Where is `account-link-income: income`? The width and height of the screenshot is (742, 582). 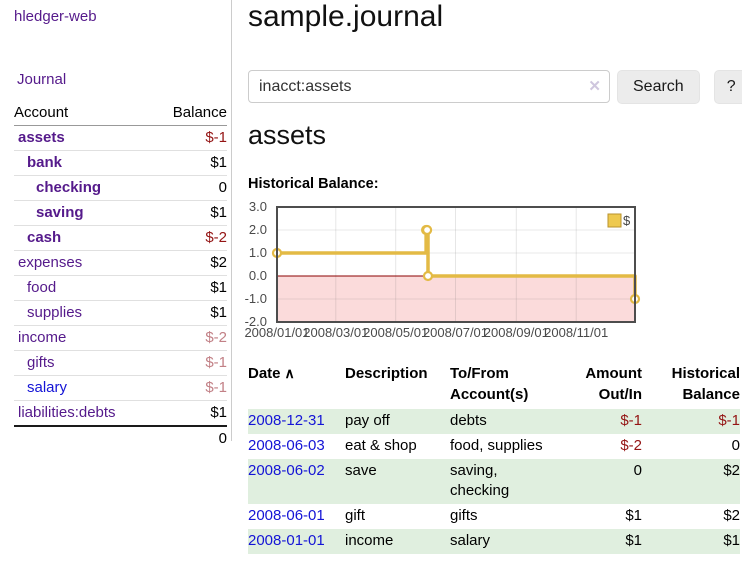
account-link-income: income is located at coordinates (42, 337).